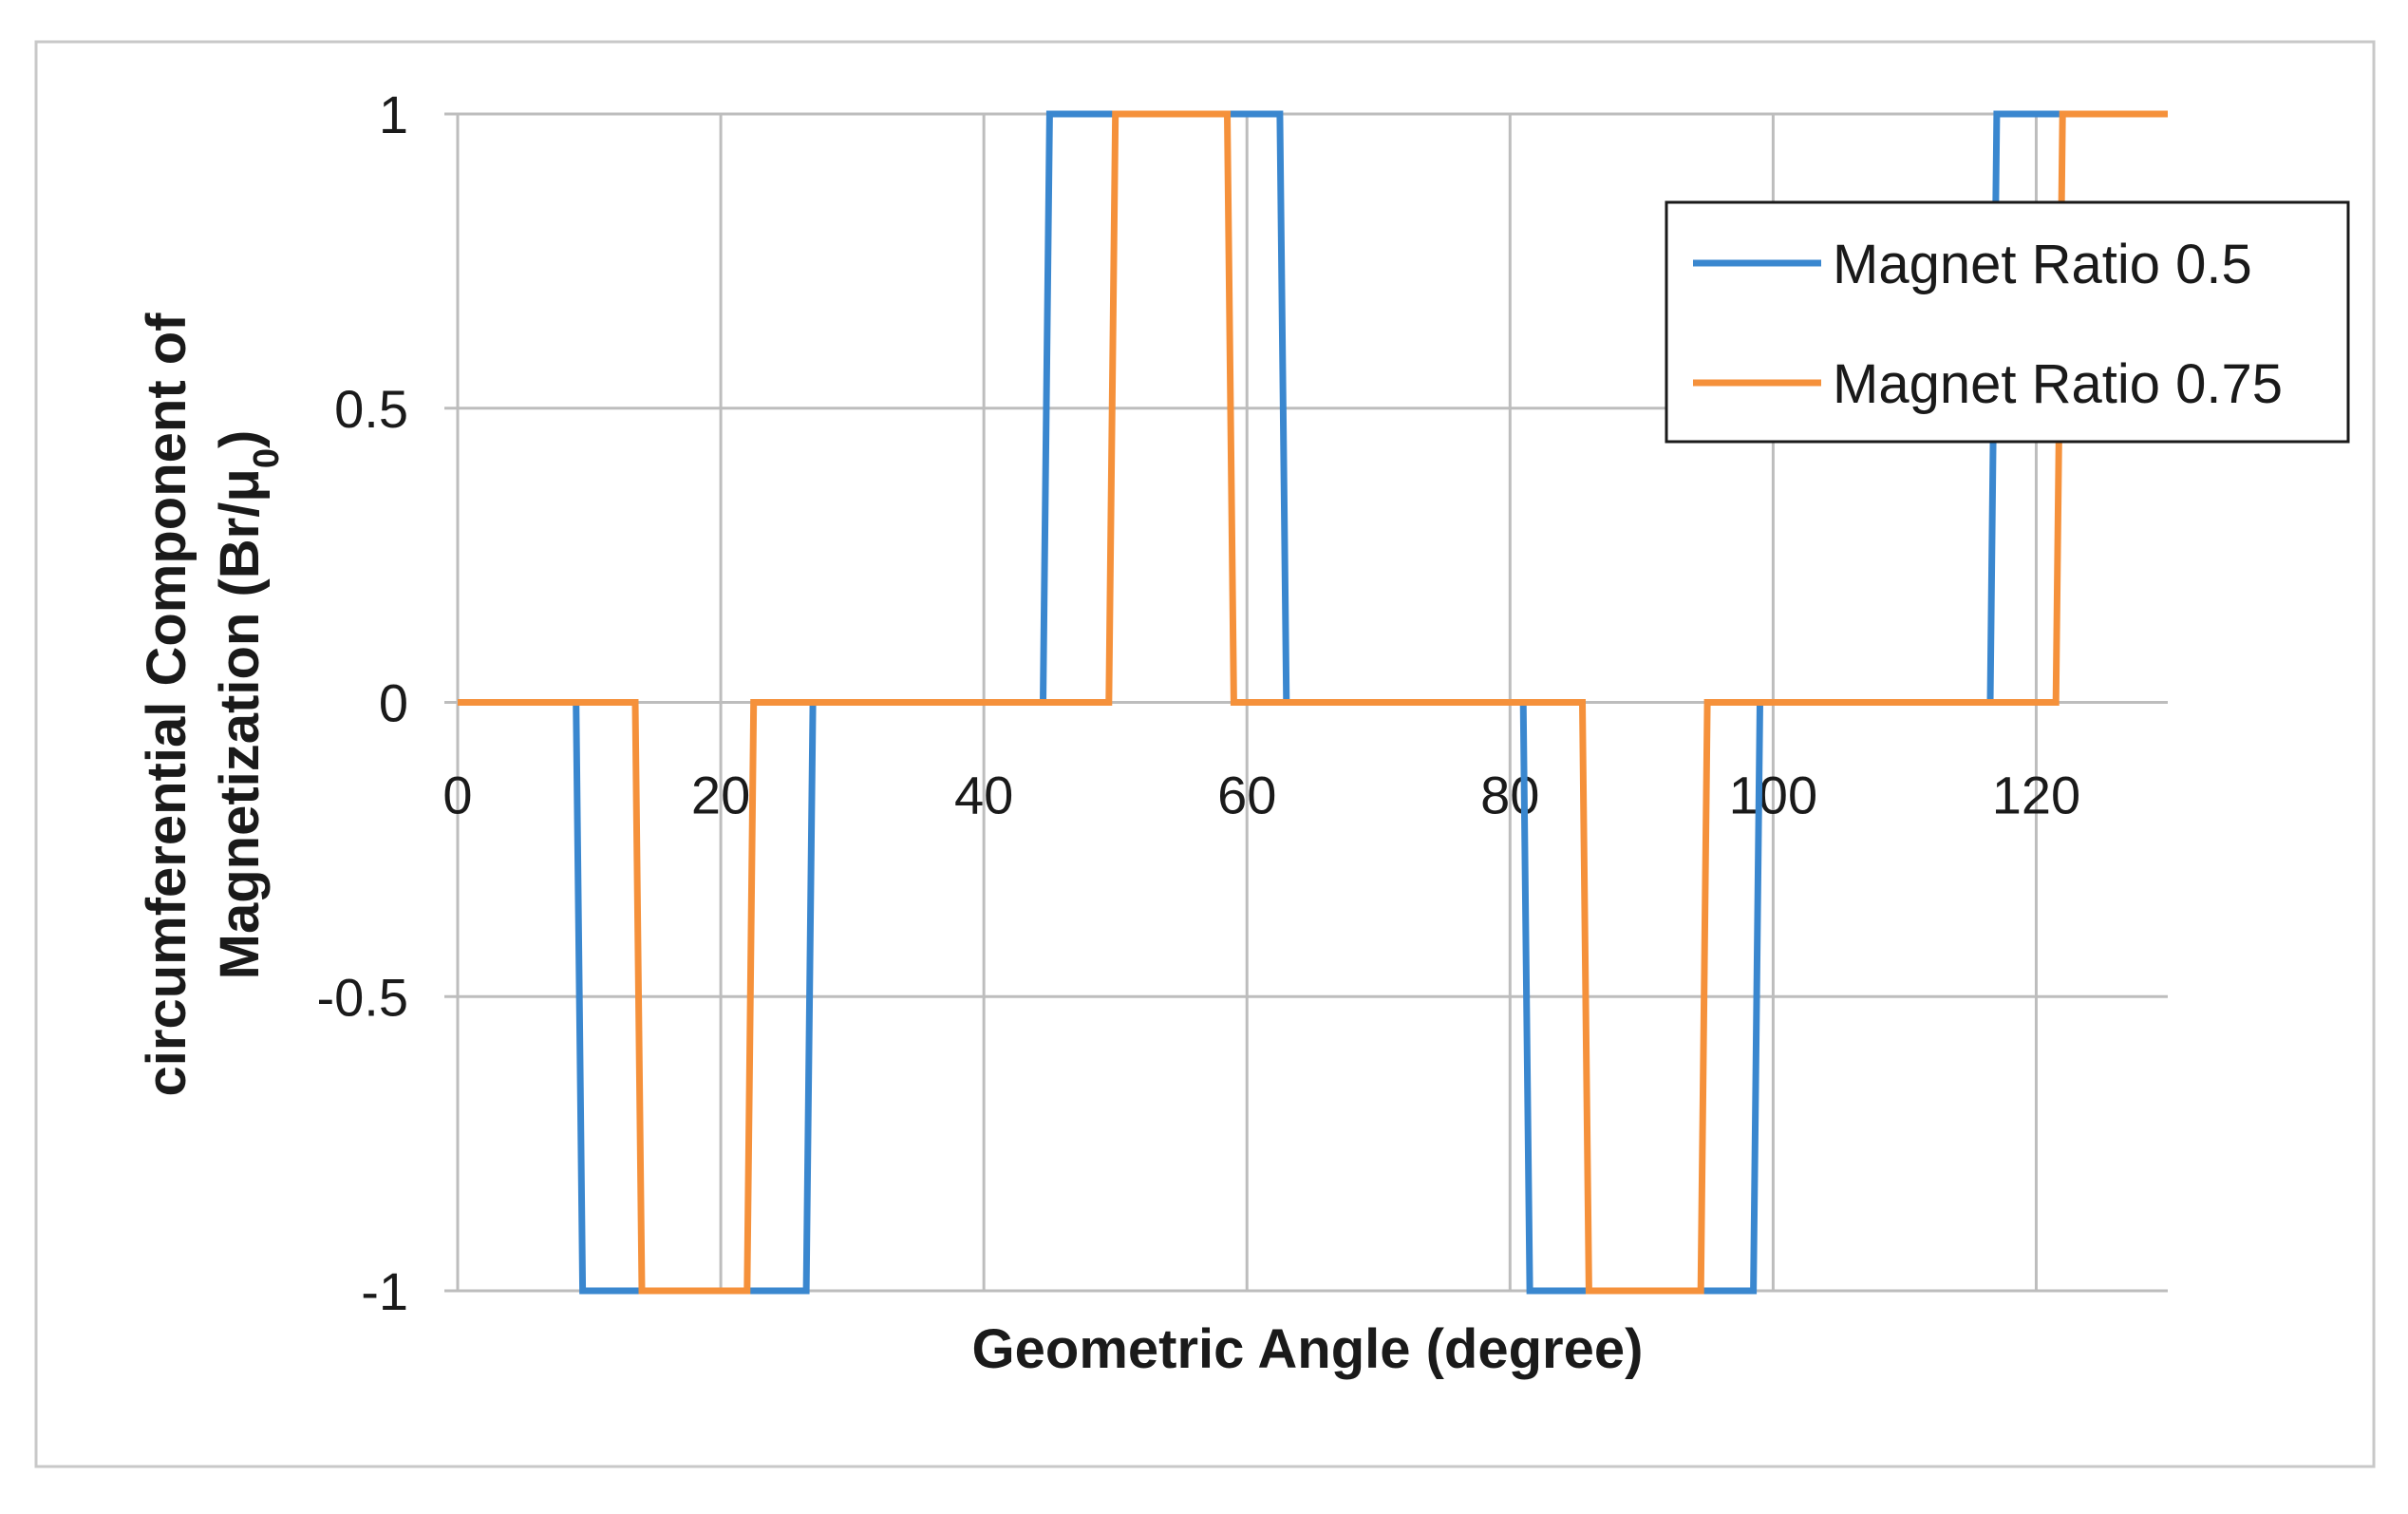 The height and width of the screenshot is (1514, 2408). I want to click on legend-label-magnet-ratio-0-75: Magnet Ratio 0.75, so click(2058, 384).